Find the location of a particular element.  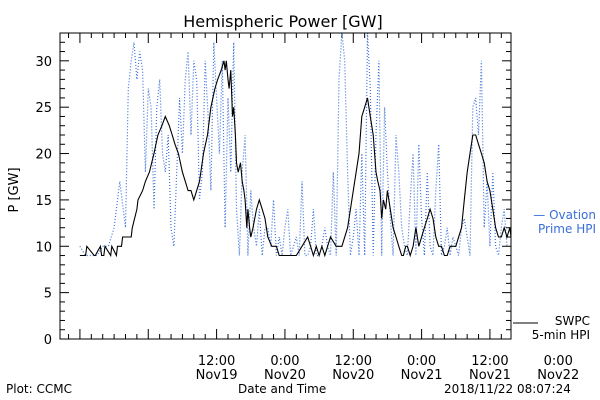

legend-swpc-label-2: 5-min HPI is located at coordinates (561, 335).